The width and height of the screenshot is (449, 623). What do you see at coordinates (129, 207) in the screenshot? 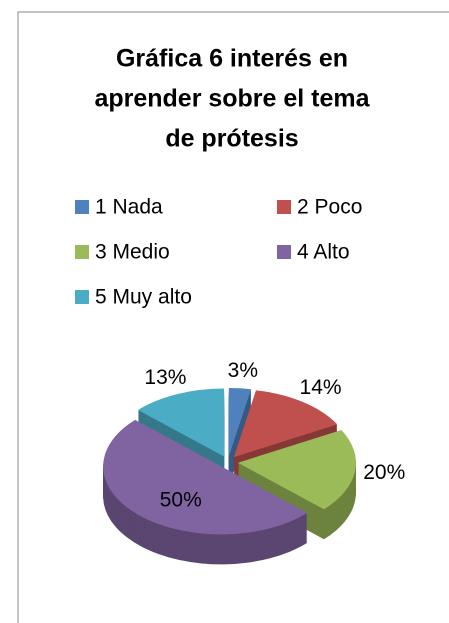
I see `legend-label: 1 Nada` at bounding box center [129, 207].